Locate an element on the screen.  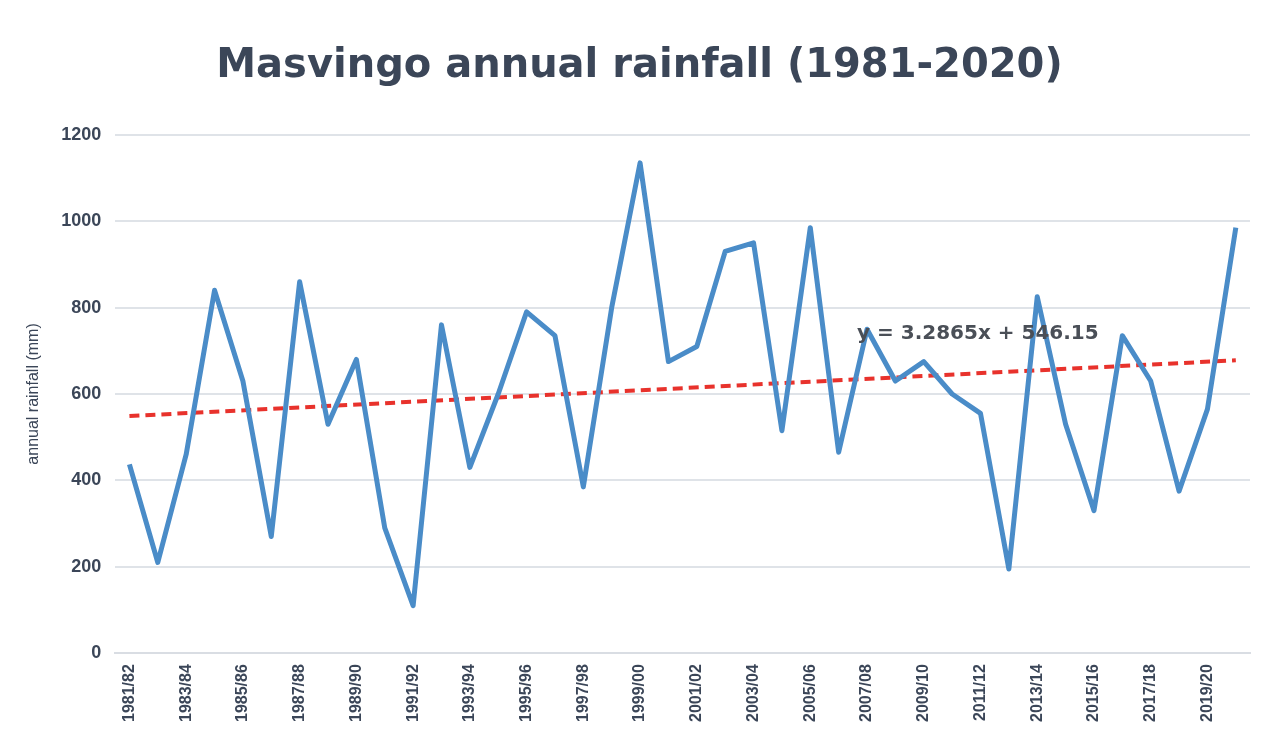
x-tick-label: 2005/06 is located at coordinates (809, 693).